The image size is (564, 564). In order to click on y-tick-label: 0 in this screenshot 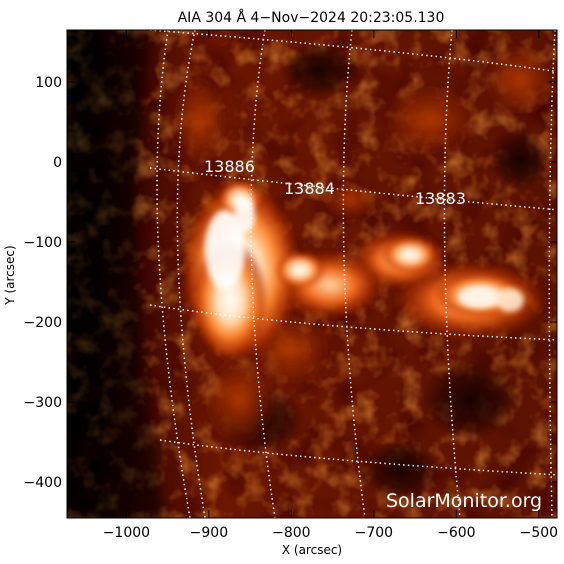, I will do `click(57, 163)`.